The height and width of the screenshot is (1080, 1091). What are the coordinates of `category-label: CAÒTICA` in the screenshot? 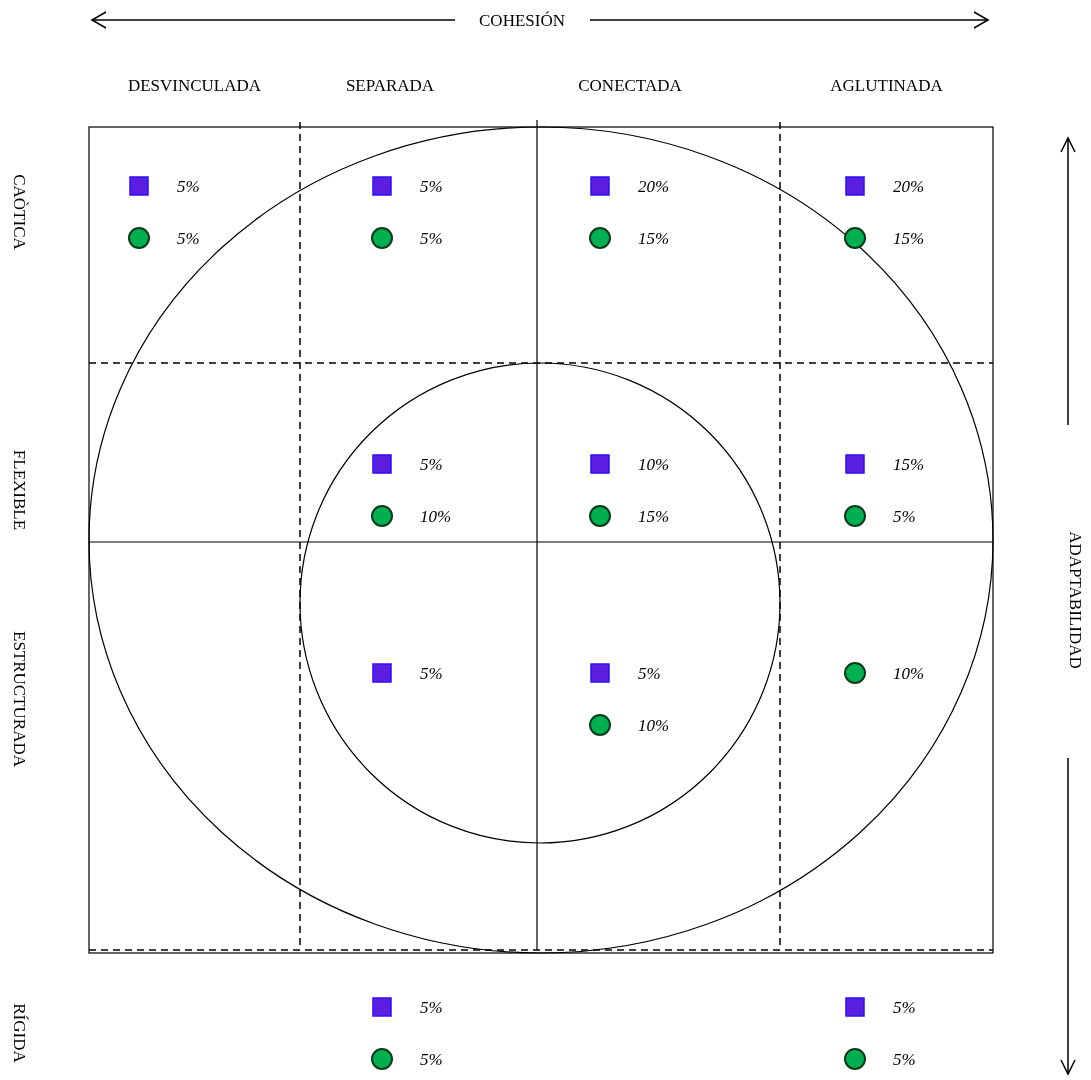 It's located at (19, 212).